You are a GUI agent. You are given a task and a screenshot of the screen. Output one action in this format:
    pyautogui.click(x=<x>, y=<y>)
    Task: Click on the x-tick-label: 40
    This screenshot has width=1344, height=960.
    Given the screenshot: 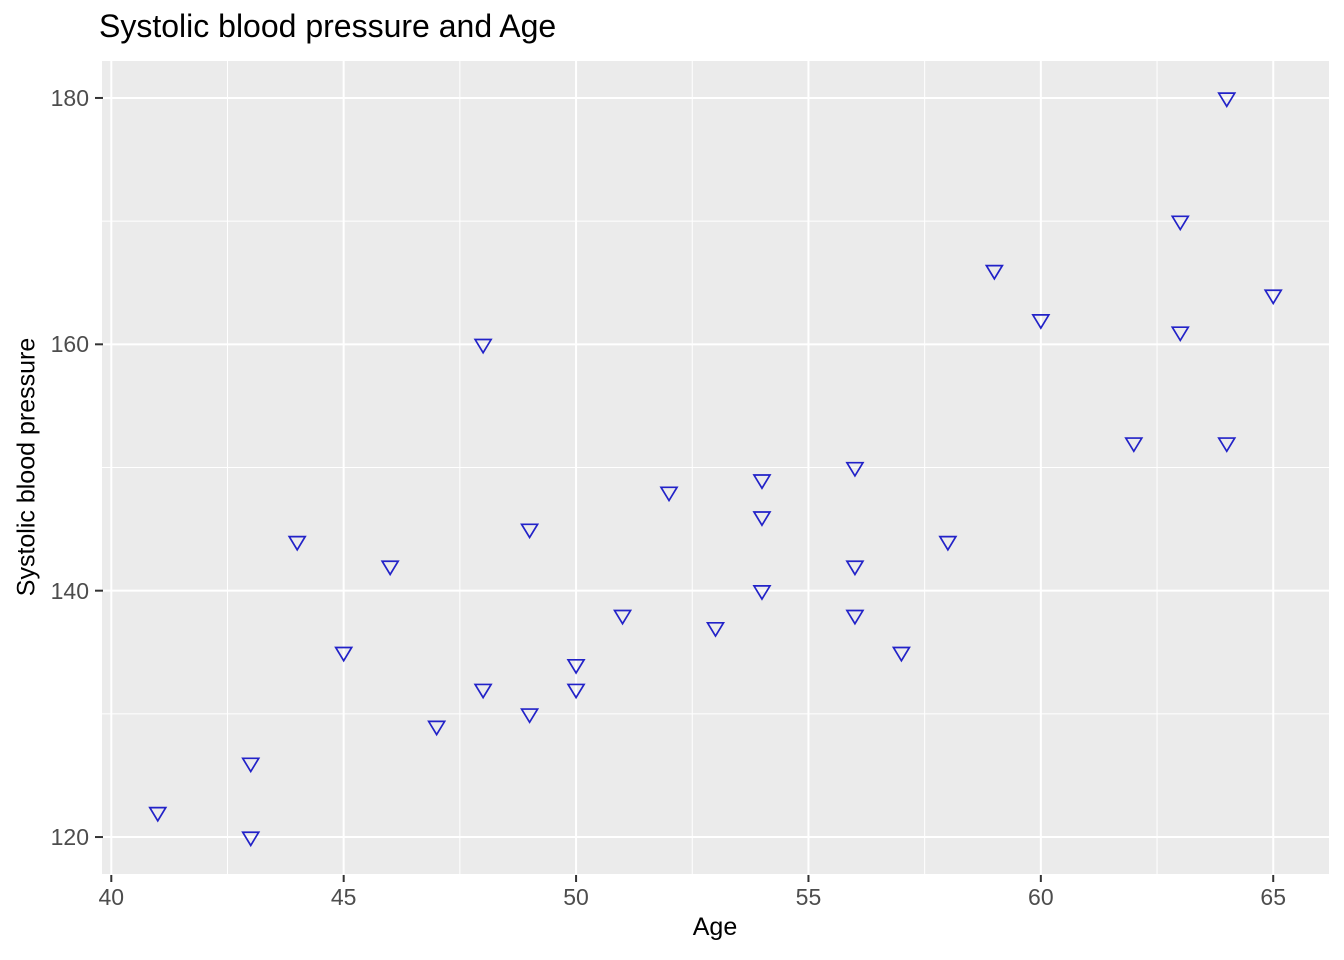 What is the action you would take?
    pyautogui.click(x=111, y=897)
    